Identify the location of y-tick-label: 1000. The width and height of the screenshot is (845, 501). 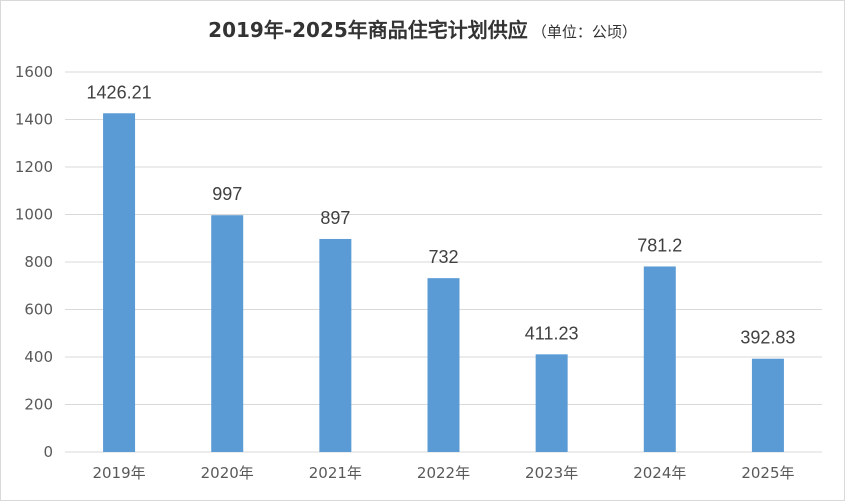
(34, 215).